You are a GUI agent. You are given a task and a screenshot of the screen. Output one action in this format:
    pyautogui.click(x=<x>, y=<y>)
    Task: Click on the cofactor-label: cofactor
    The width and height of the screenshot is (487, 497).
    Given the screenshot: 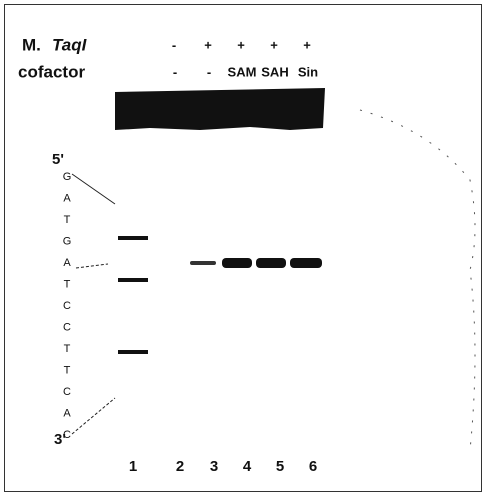 What is the action you would take?
    pyautogui.click(x=51, y=71)
    